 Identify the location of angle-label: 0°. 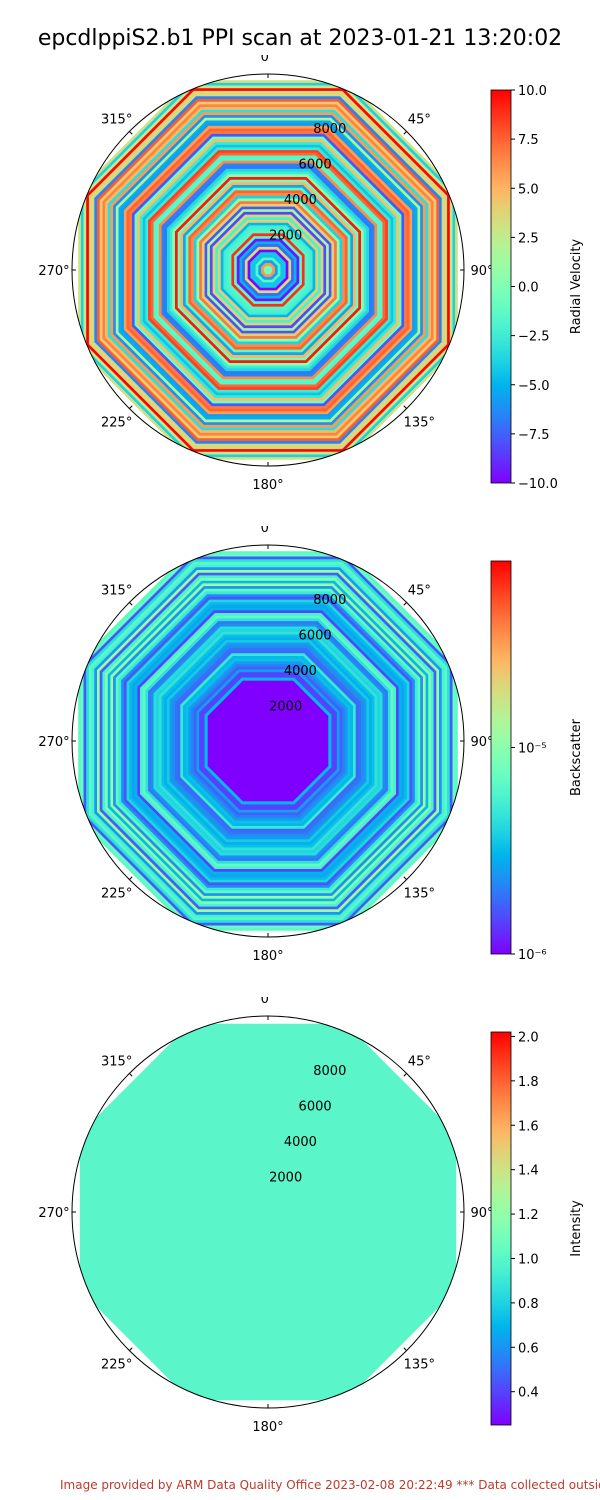
(268, 531).